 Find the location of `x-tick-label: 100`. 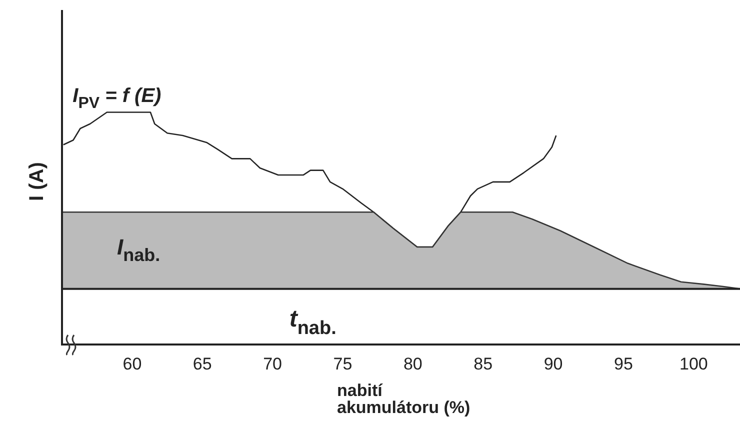

x-tick-label: 100 is located at coordinates (693, 364).